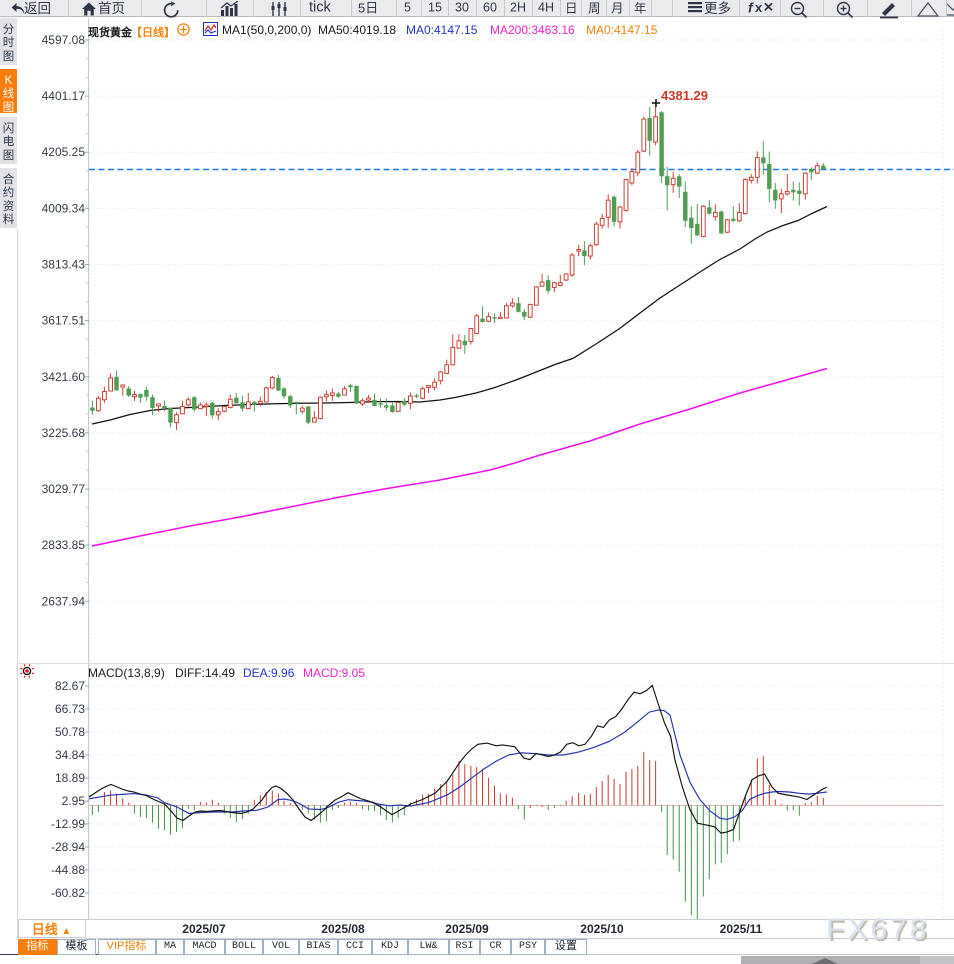 The height and width of the screenshot is (964, 954). I want to click on svg-text: 3029.77, so click(64, 489).